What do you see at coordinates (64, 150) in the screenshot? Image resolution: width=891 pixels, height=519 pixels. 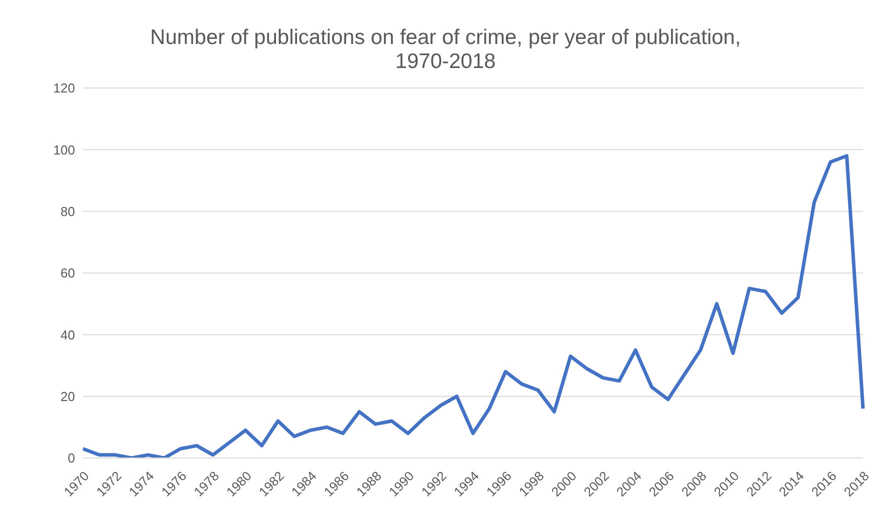 I see `y-tick-label: 100` at bounding box center [64, 150].